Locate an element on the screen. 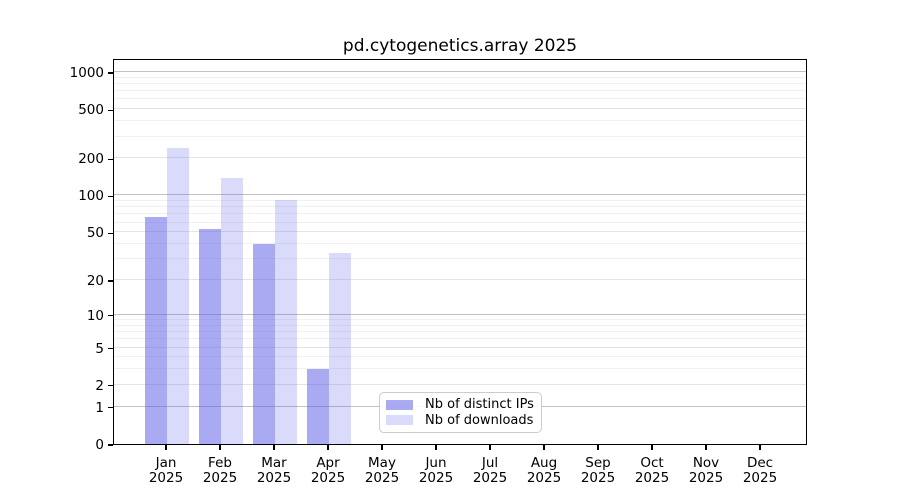 This screenshot has width=900, height=500. legend-swatch-distinct-ips is located at coordinates (399, 404).